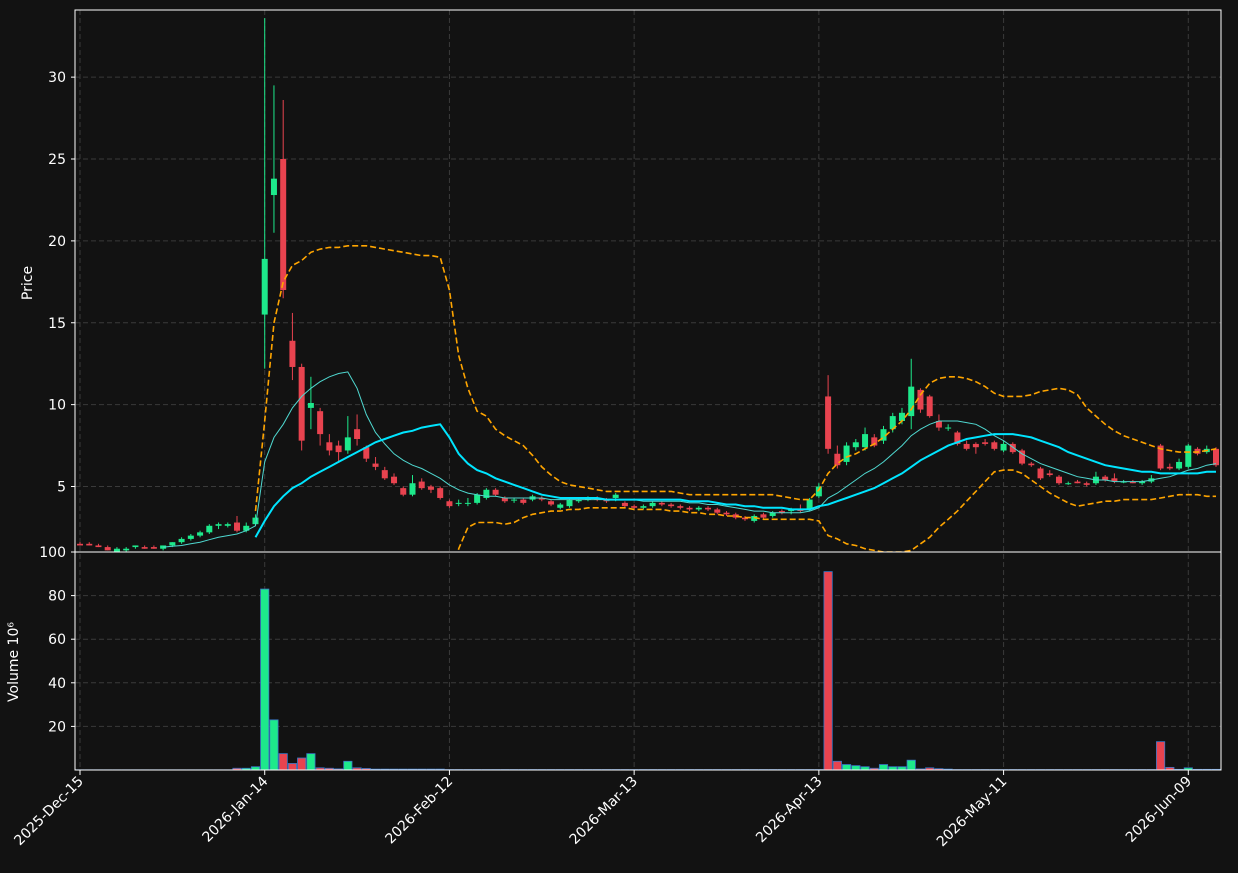 The height and width of the screenshot is (873, 1238). I want to click on y-tick-label: 100, so click(52, 553).